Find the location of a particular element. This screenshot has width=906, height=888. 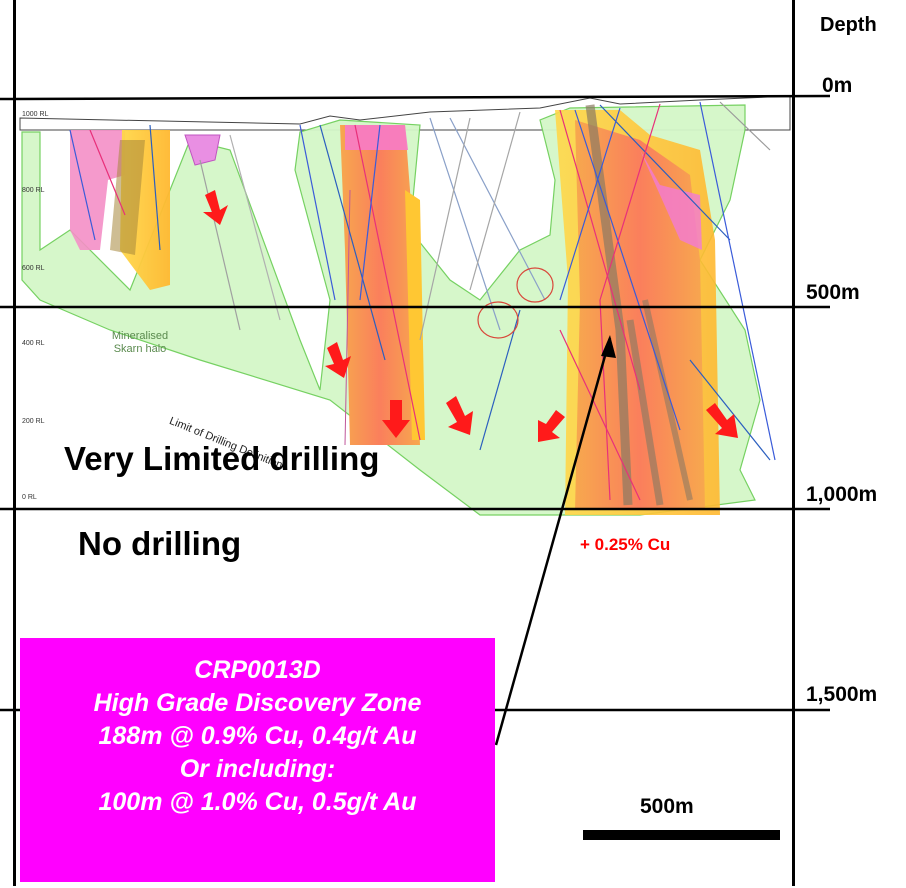

callout-line: High Grade Discovery Zone is located at coordinates (257, 703).